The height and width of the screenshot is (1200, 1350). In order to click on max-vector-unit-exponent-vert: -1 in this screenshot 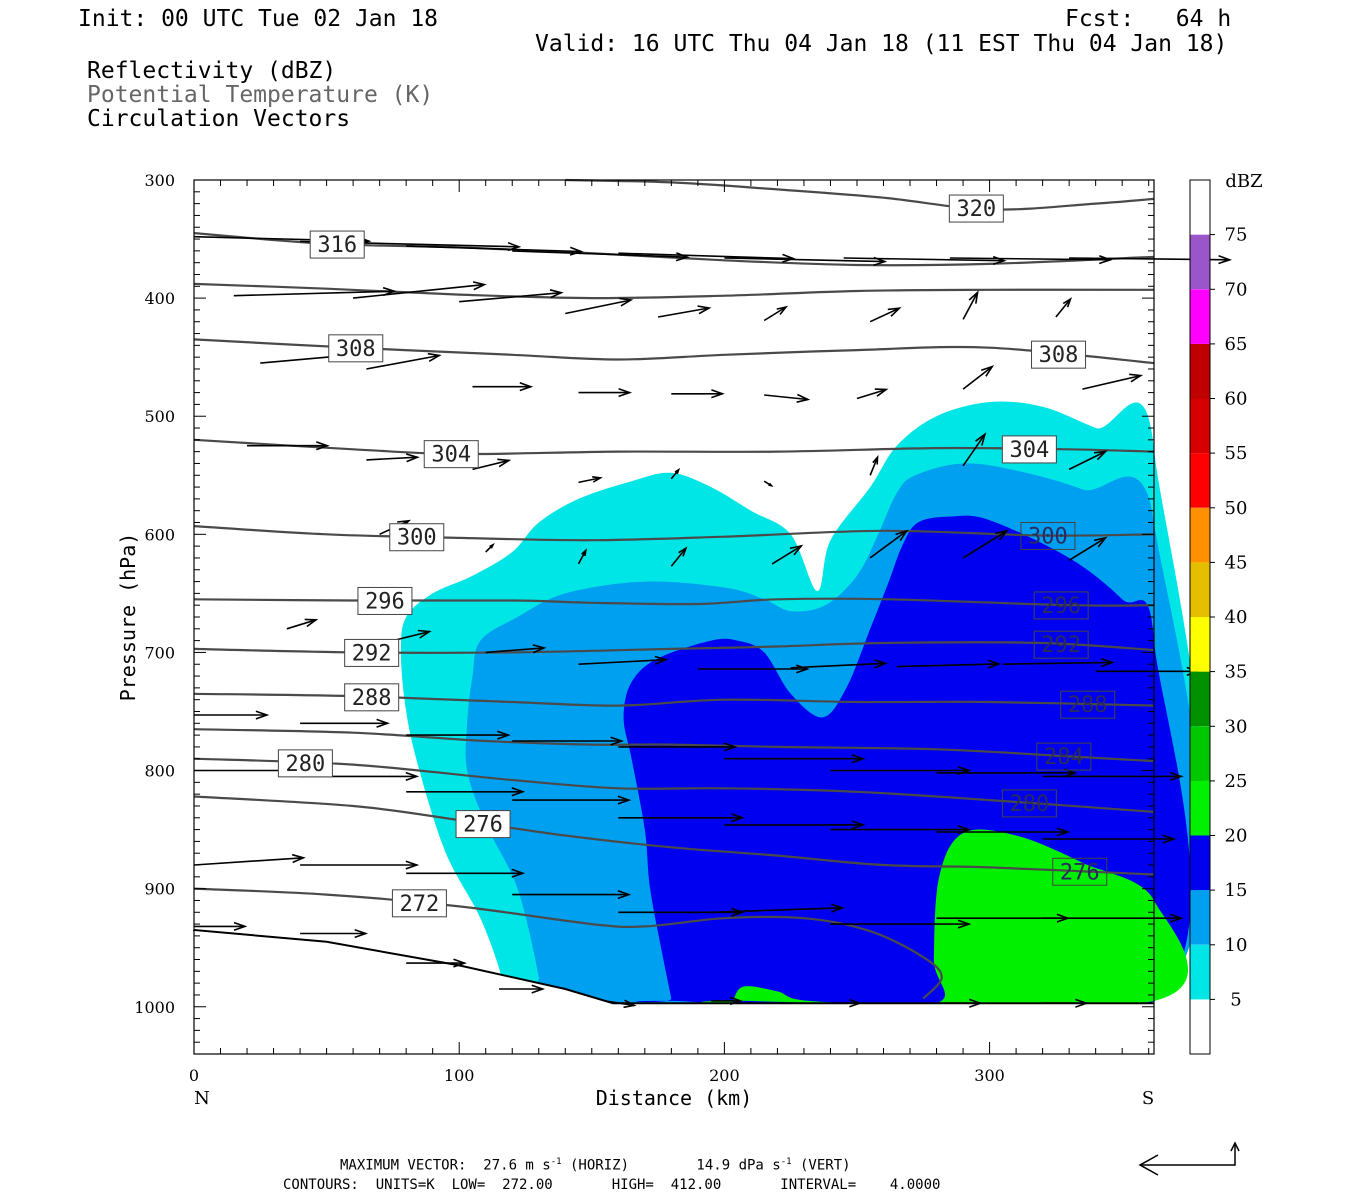, I will do `click(786, 1162)`.